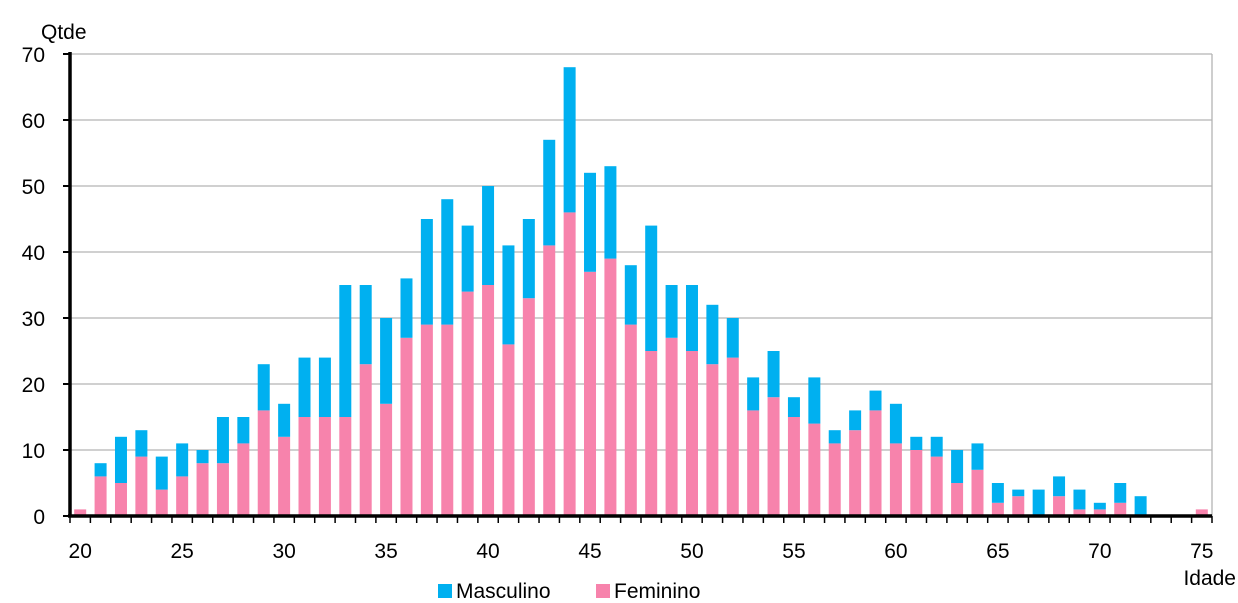 The height and width of the screenshot is (603, 1238). What do you see at coordinates (283, 551) in the screenshot?
I see `x-tick-label-30: 30` at bounding box center [283, 551].